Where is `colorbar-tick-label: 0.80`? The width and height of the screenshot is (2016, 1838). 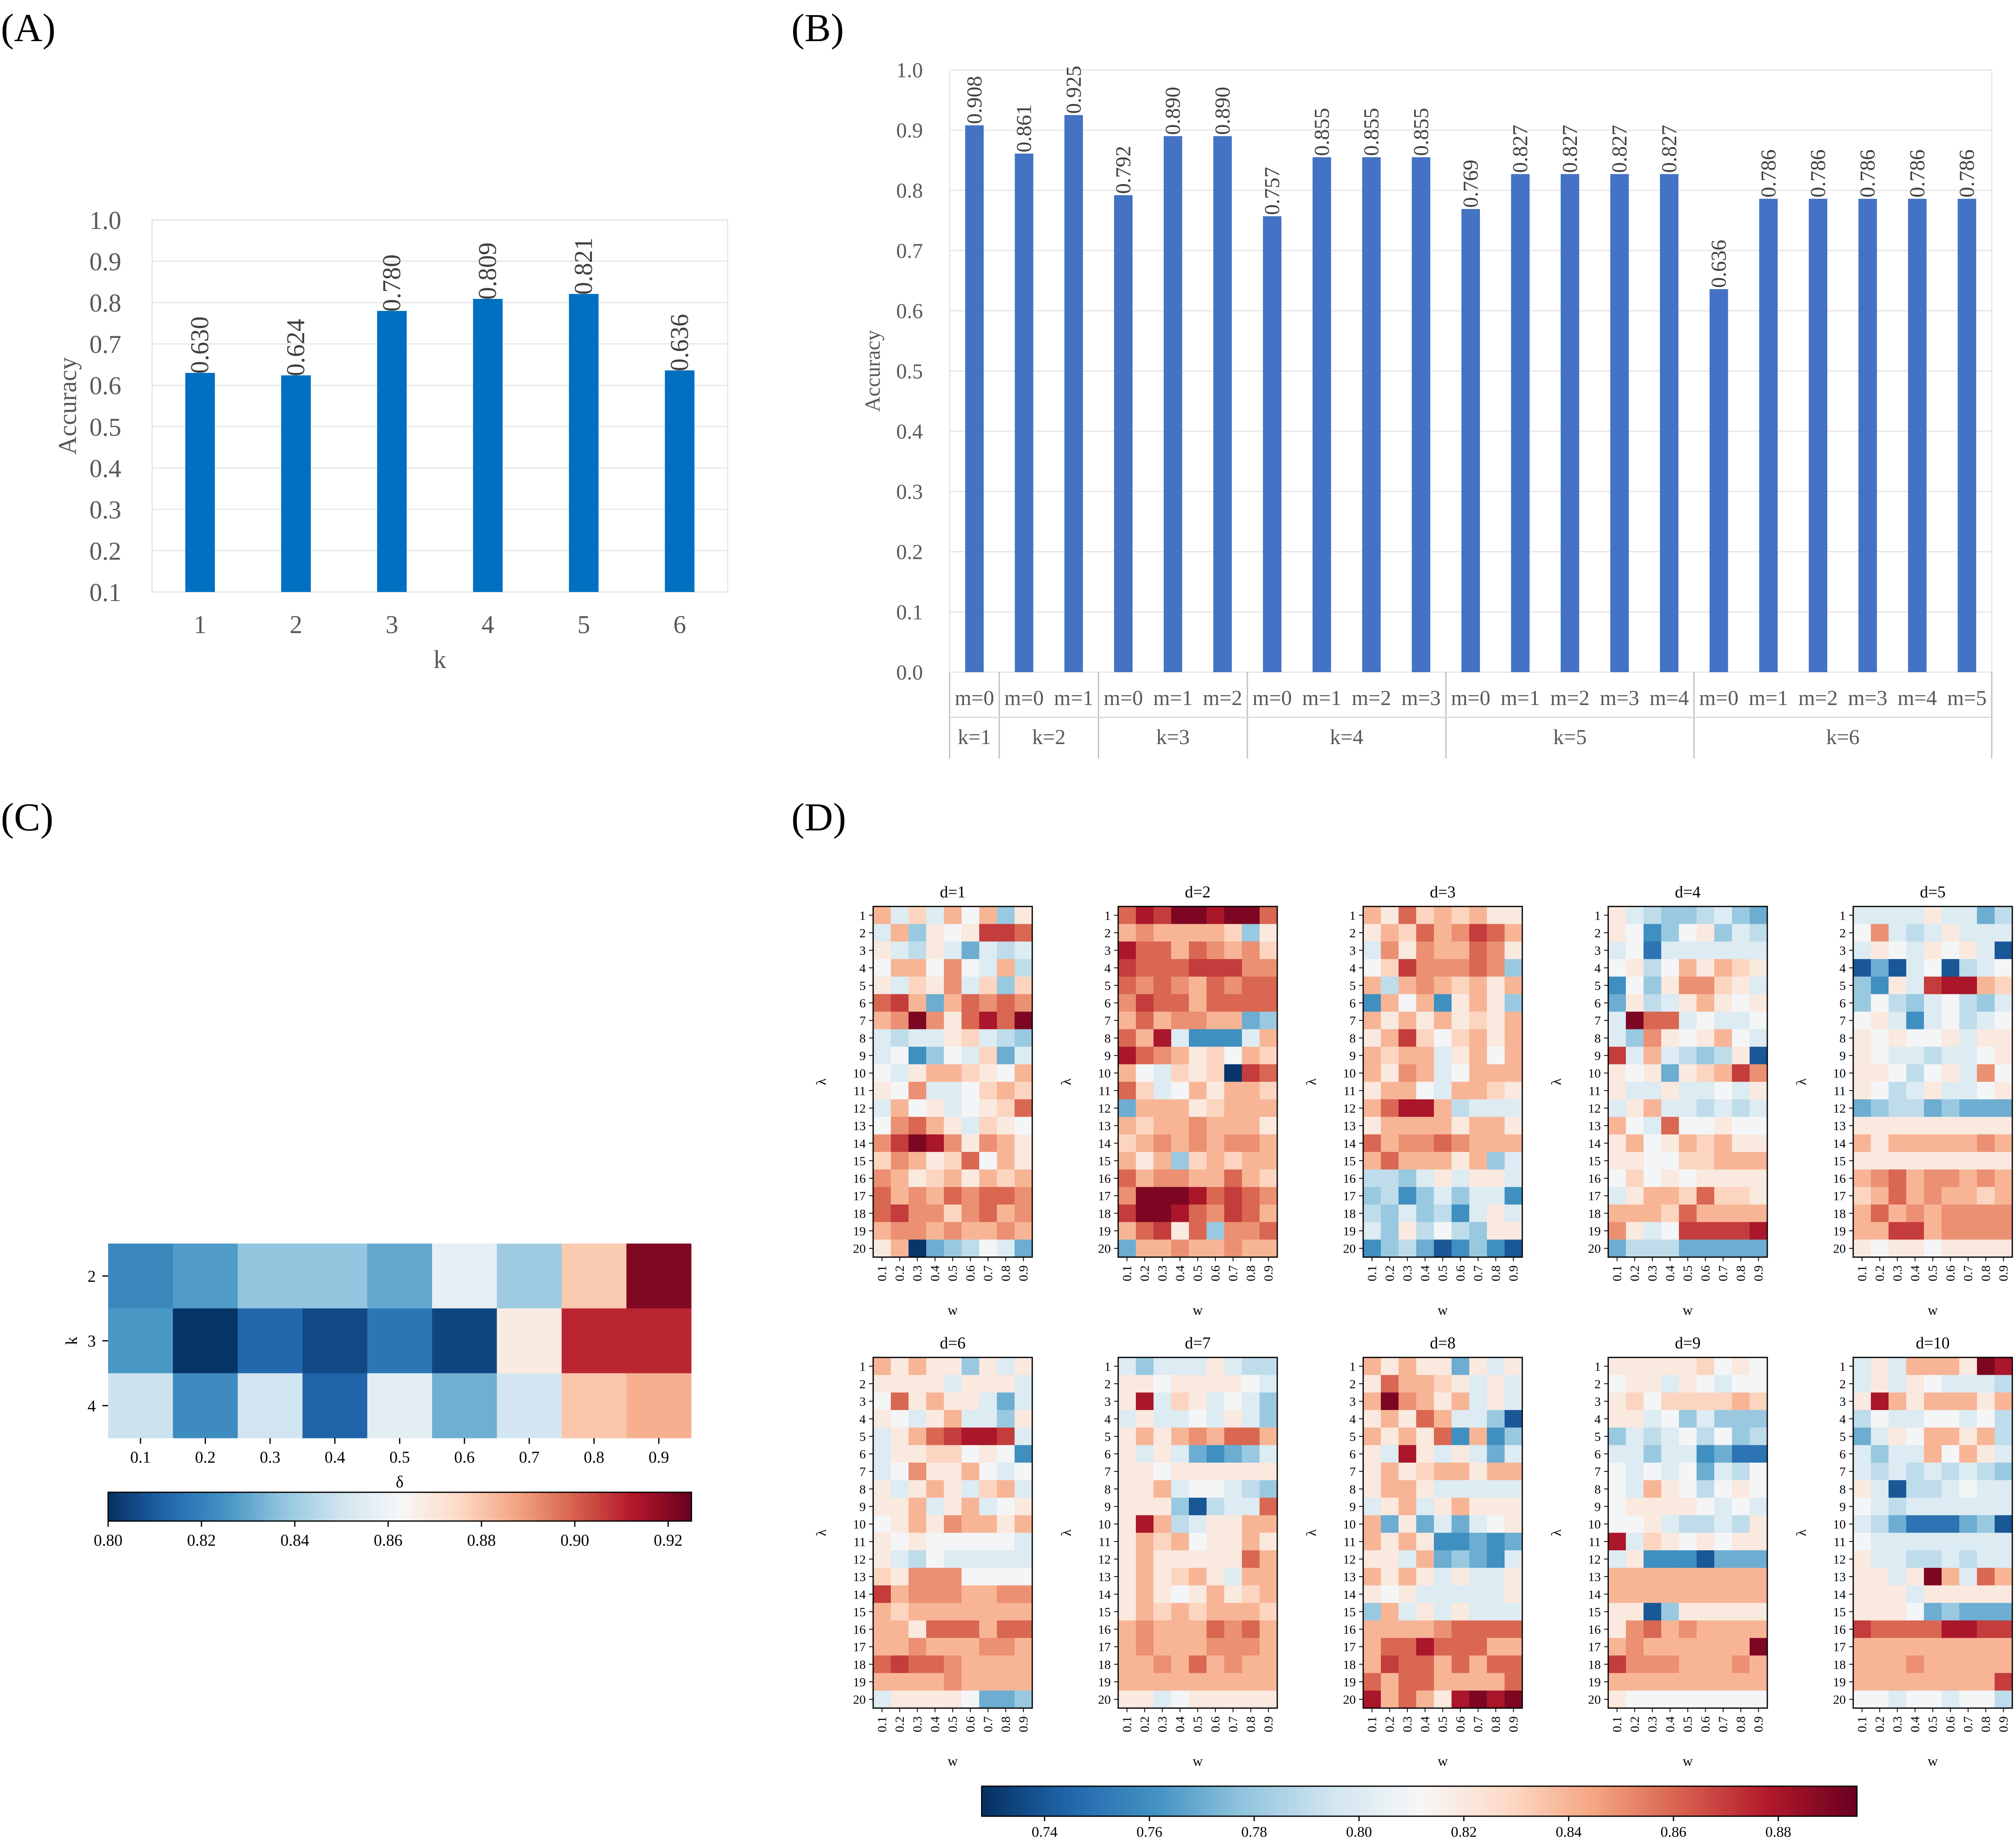 colorbar-tick-label: 0.80 is located at coordinates (1359, 1831).